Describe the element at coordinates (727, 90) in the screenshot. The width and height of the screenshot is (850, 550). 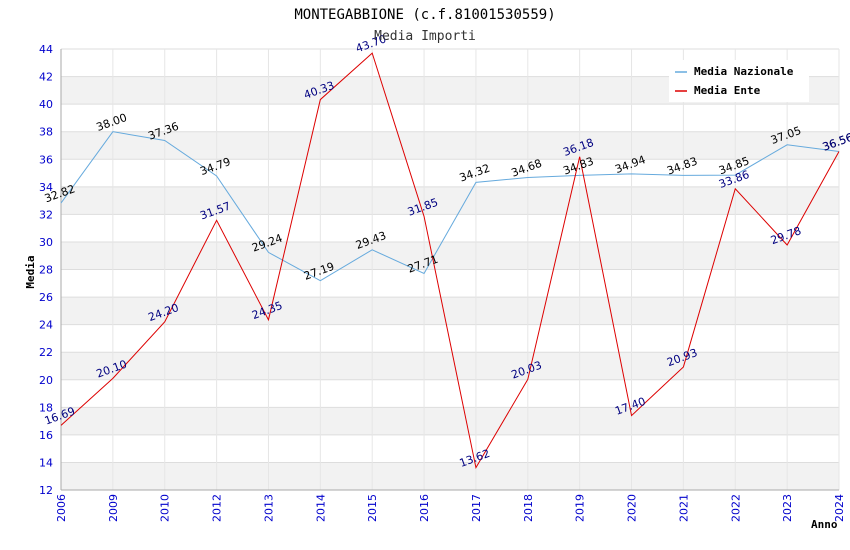
I see `legend-label-media-ente: Media Ente` at that location.